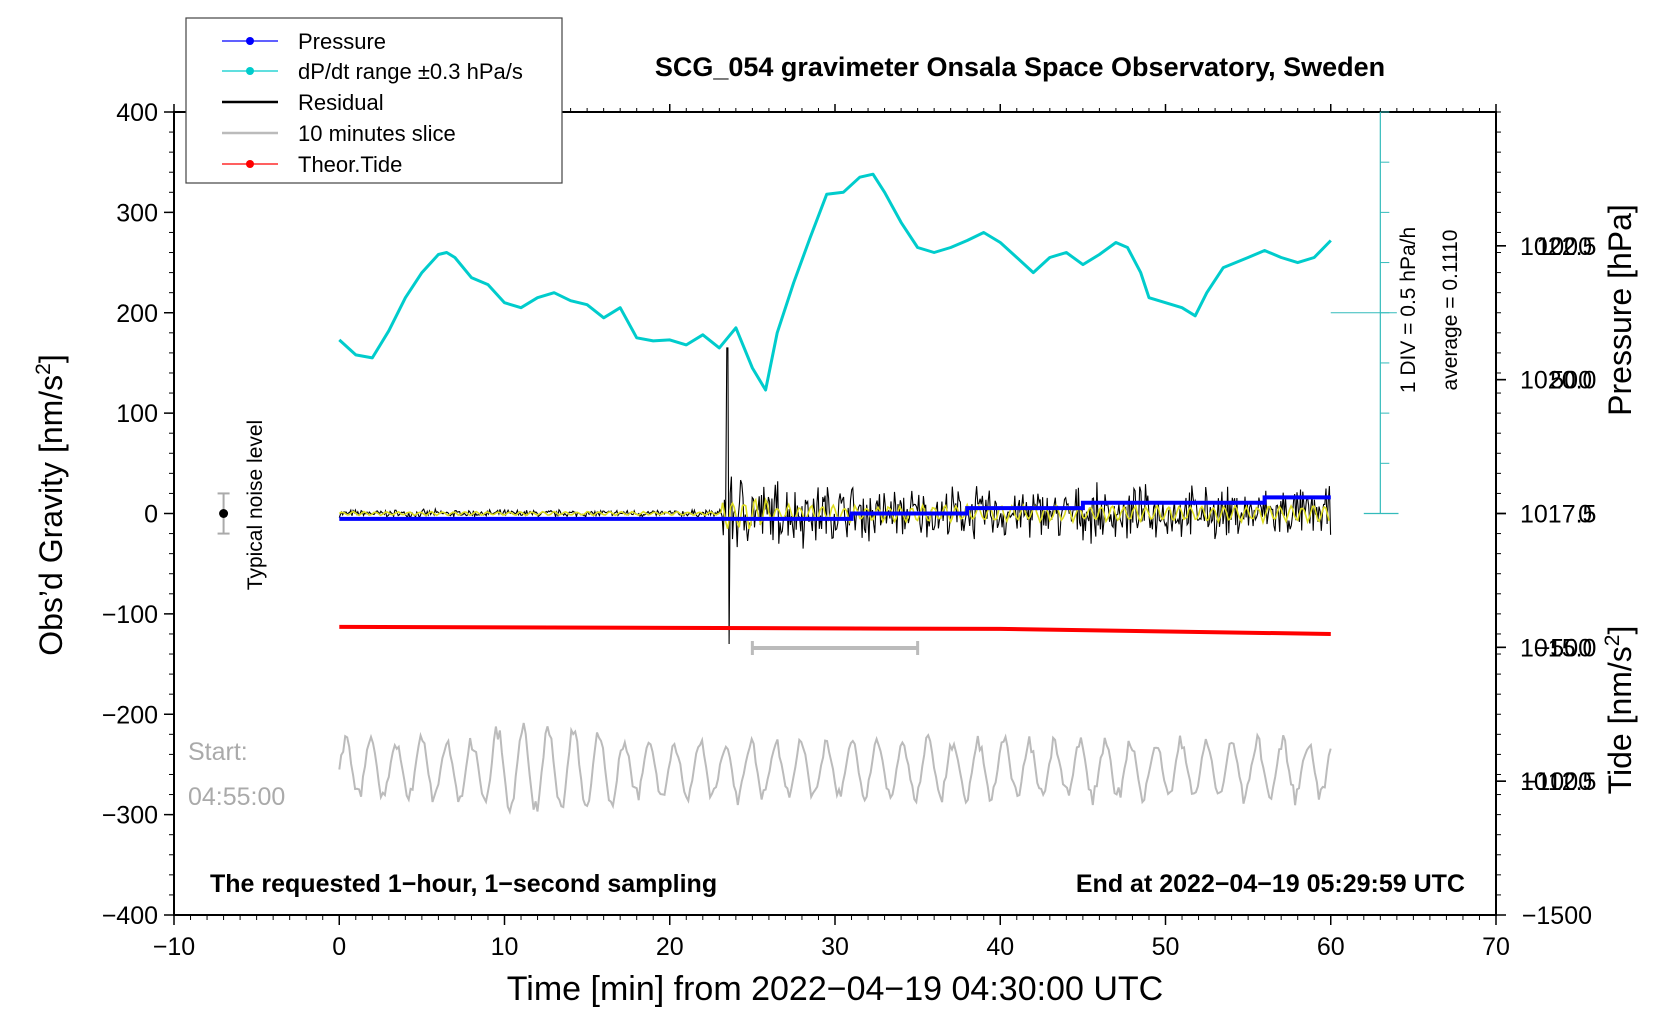  What do you see at coordinates (1496, 947) in the screenshot?
I see `x-tick-label: 70` at bounding box center [1496, 947].